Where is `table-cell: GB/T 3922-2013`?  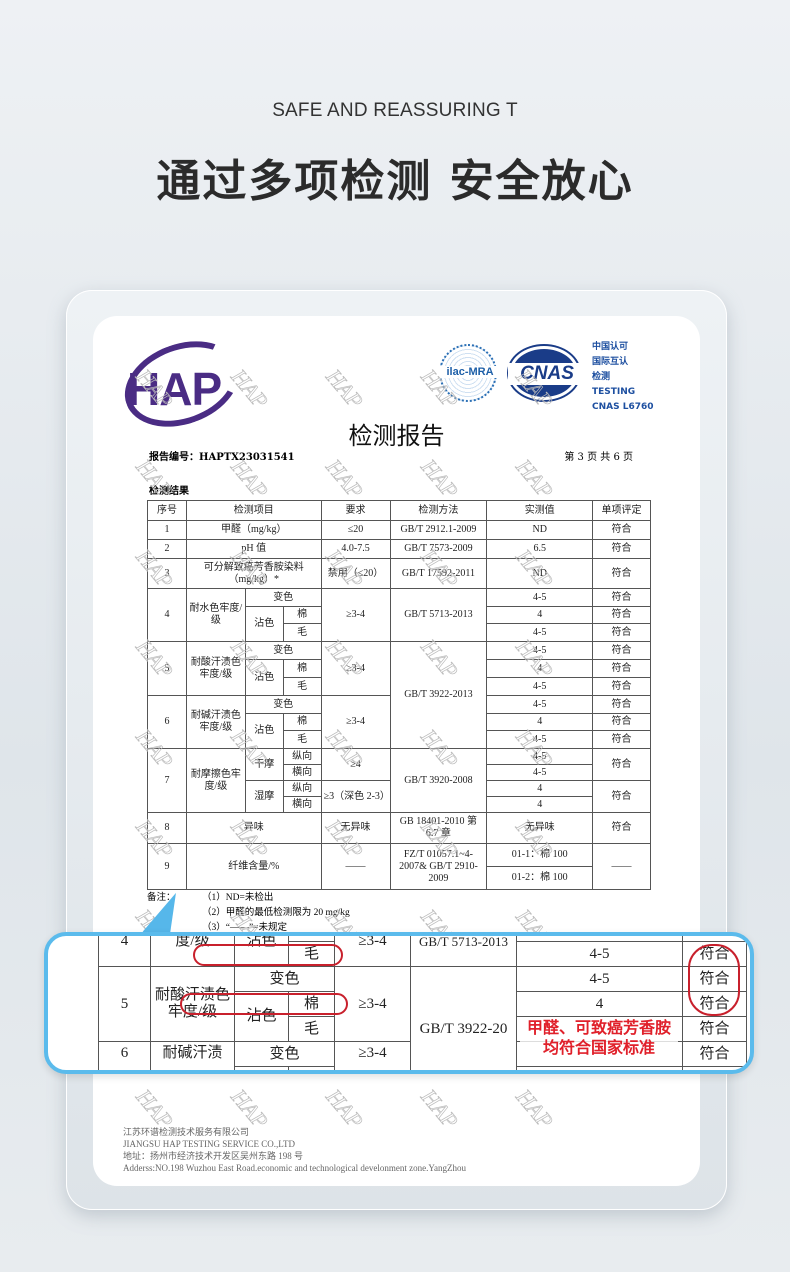 table-cell: GB/T 3922-2013 is located at coordinates (438, 695).